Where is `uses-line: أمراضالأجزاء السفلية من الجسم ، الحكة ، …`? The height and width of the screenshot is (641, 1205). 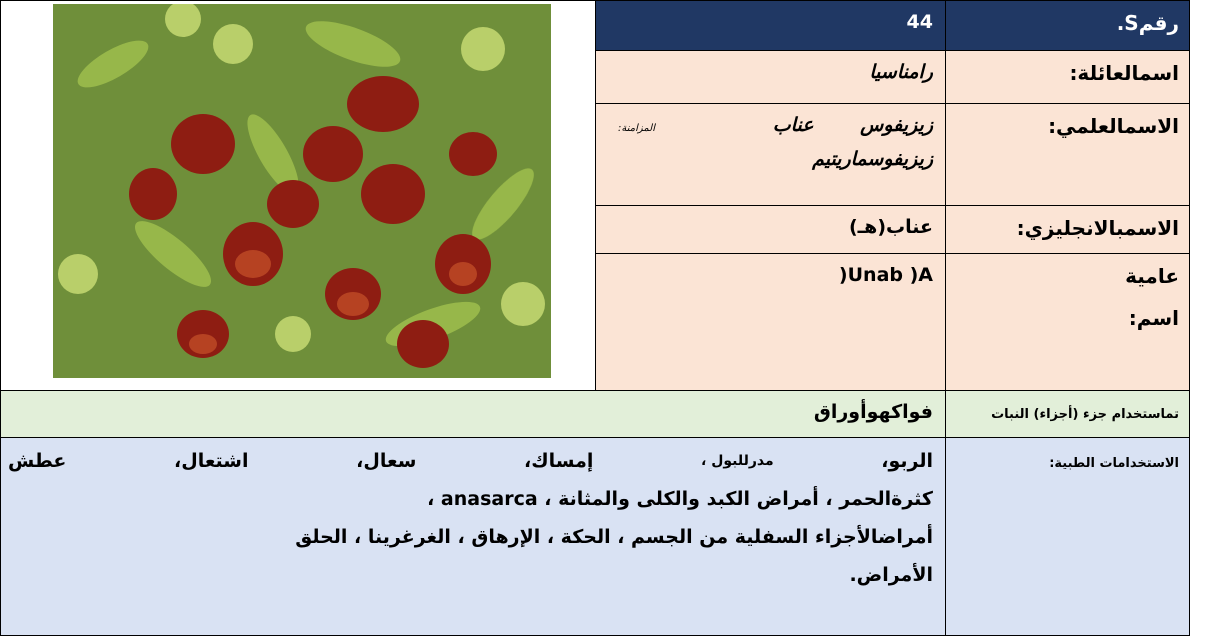 uses-line: أمراضالأجزاء السفلية من الجسم ، الحكة ، … is located at coordinates (614, 537).